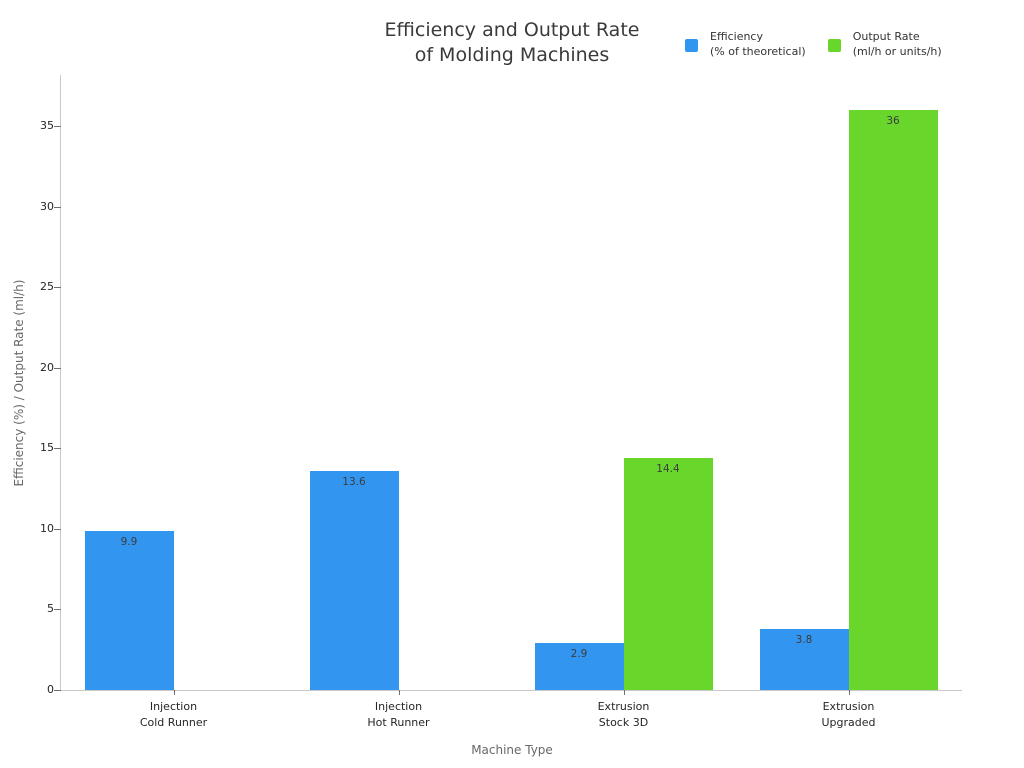  What do you see at coordinates (50, 689) in the screenshot?
I see `y-tick-label: 0` at bounding box center [50, 689].